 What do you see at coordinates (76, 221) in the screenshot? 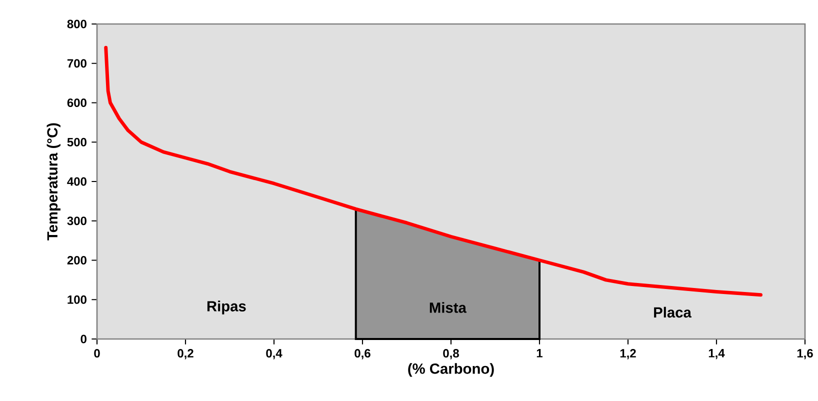
I see `y-tick-label: 300` at bounding box center [76, 221].